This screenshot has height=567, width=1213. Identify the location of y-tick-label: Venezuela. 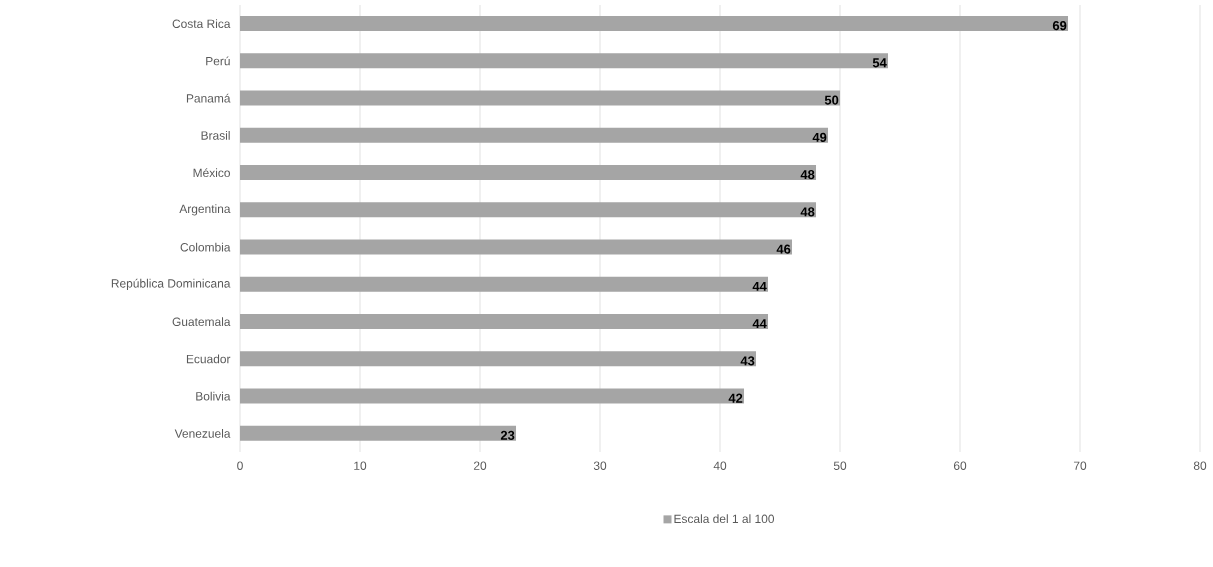
(202, 433).